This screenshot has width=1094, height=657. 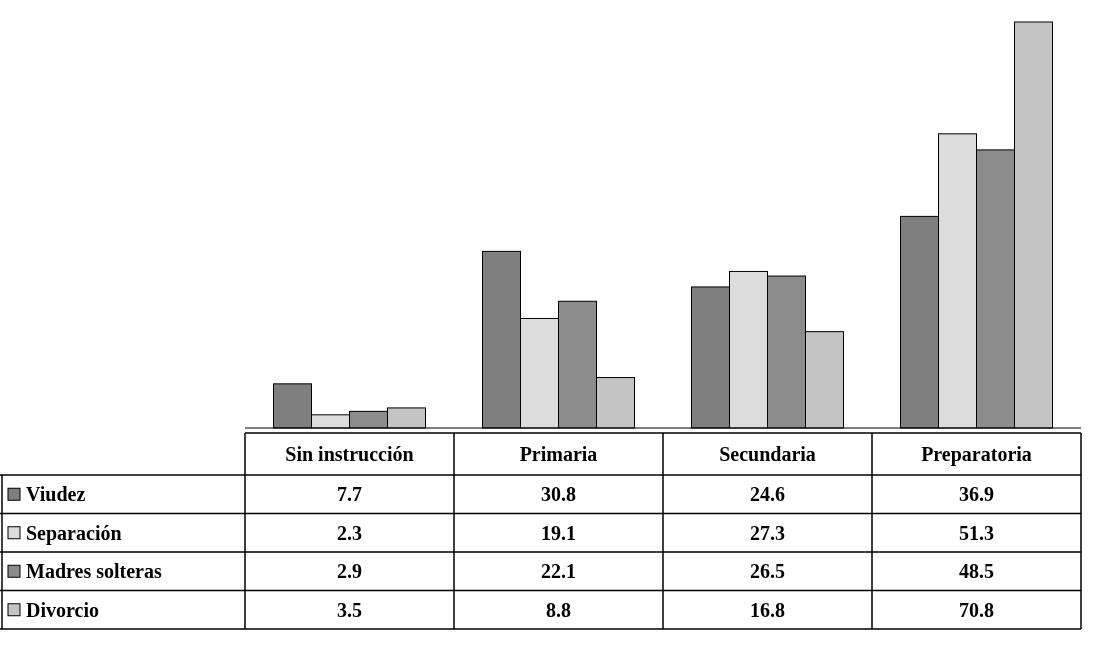 I want to click on x-tick-label: Secundaria, so click(x=767, y=454).